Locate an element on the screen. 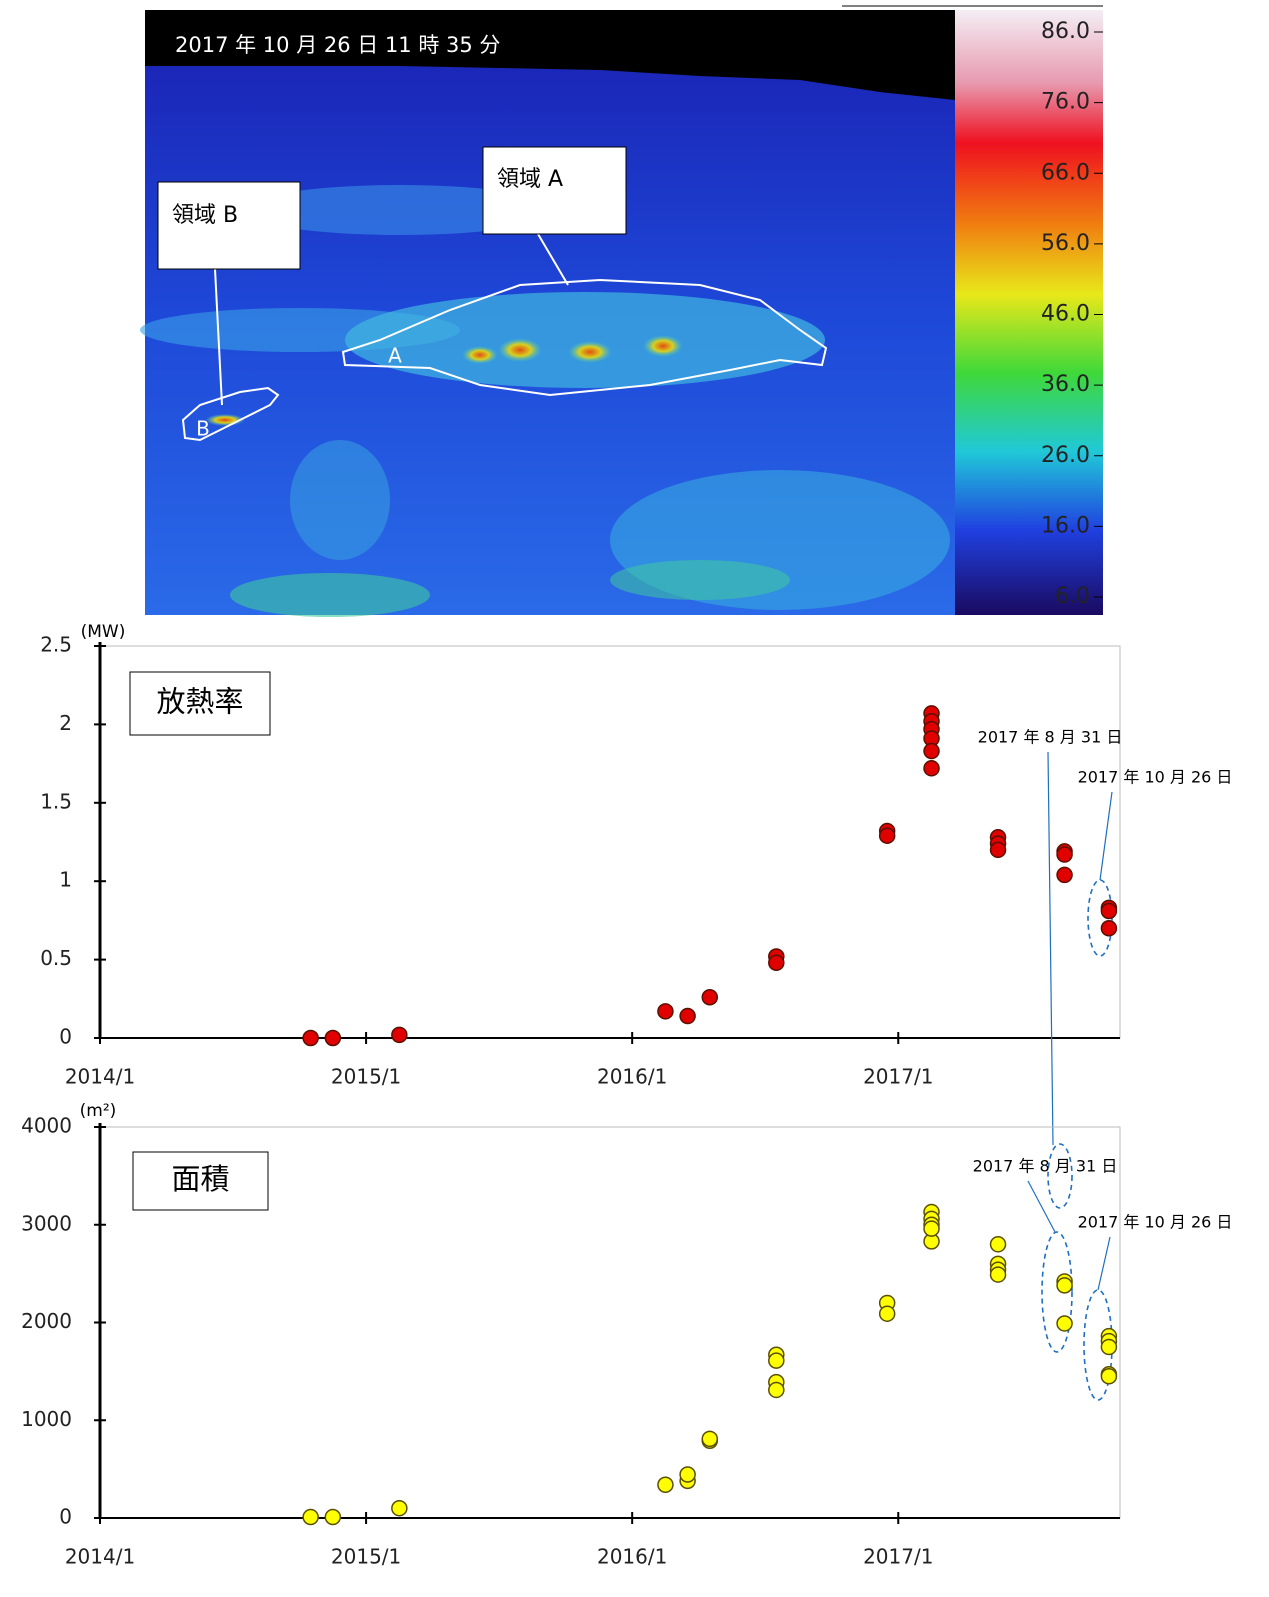 This screenshot has width=1269, height=1597. colorbar-label: 86.0 is located at coordinates (1065, 31).